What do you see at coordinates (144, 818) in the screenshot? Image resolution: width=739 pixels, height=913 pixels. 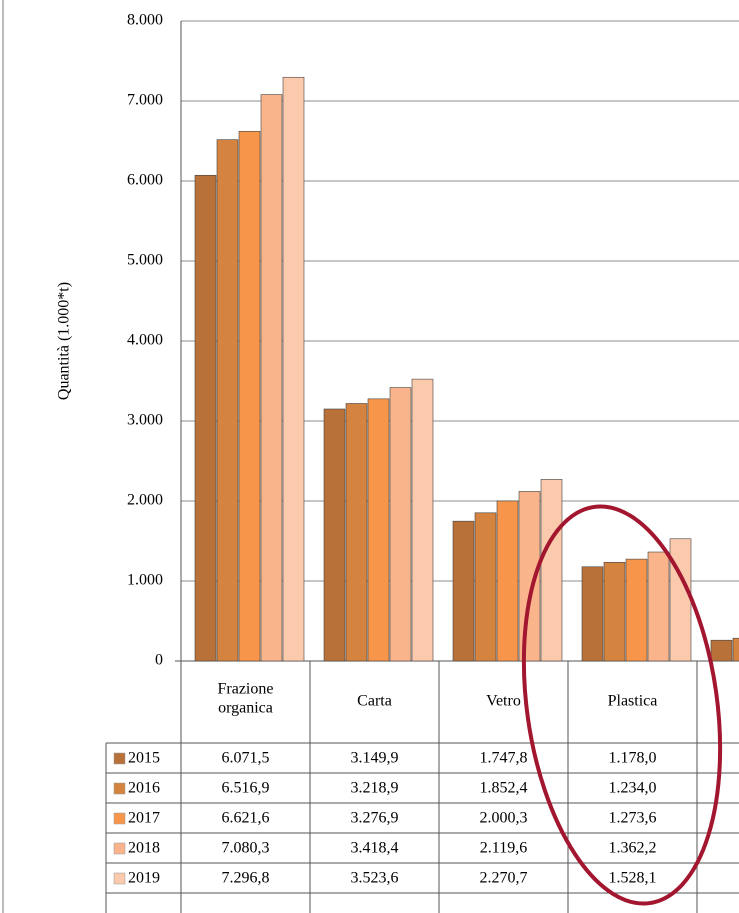 I see `legend-label: 2017` at bounding box center [144, 818].